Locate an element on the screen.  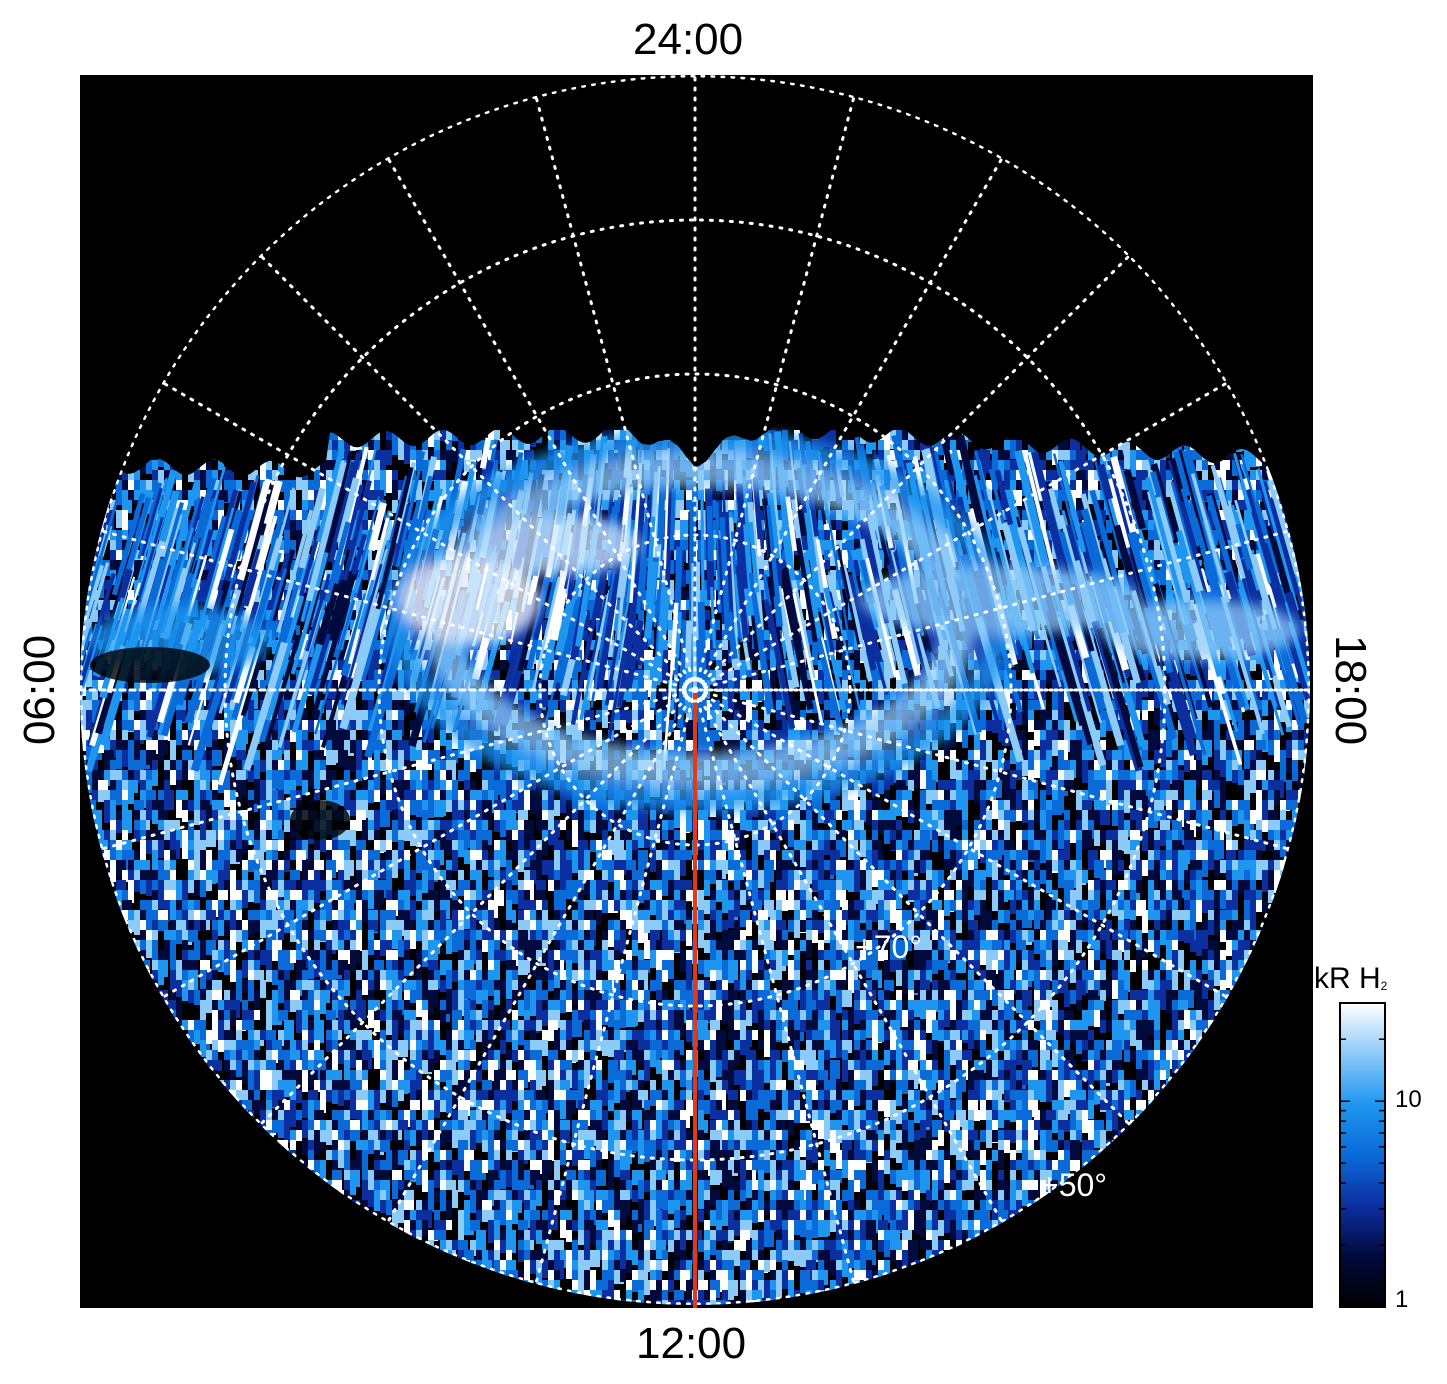
pole-marker-icon is located at coordinates (695, 690).